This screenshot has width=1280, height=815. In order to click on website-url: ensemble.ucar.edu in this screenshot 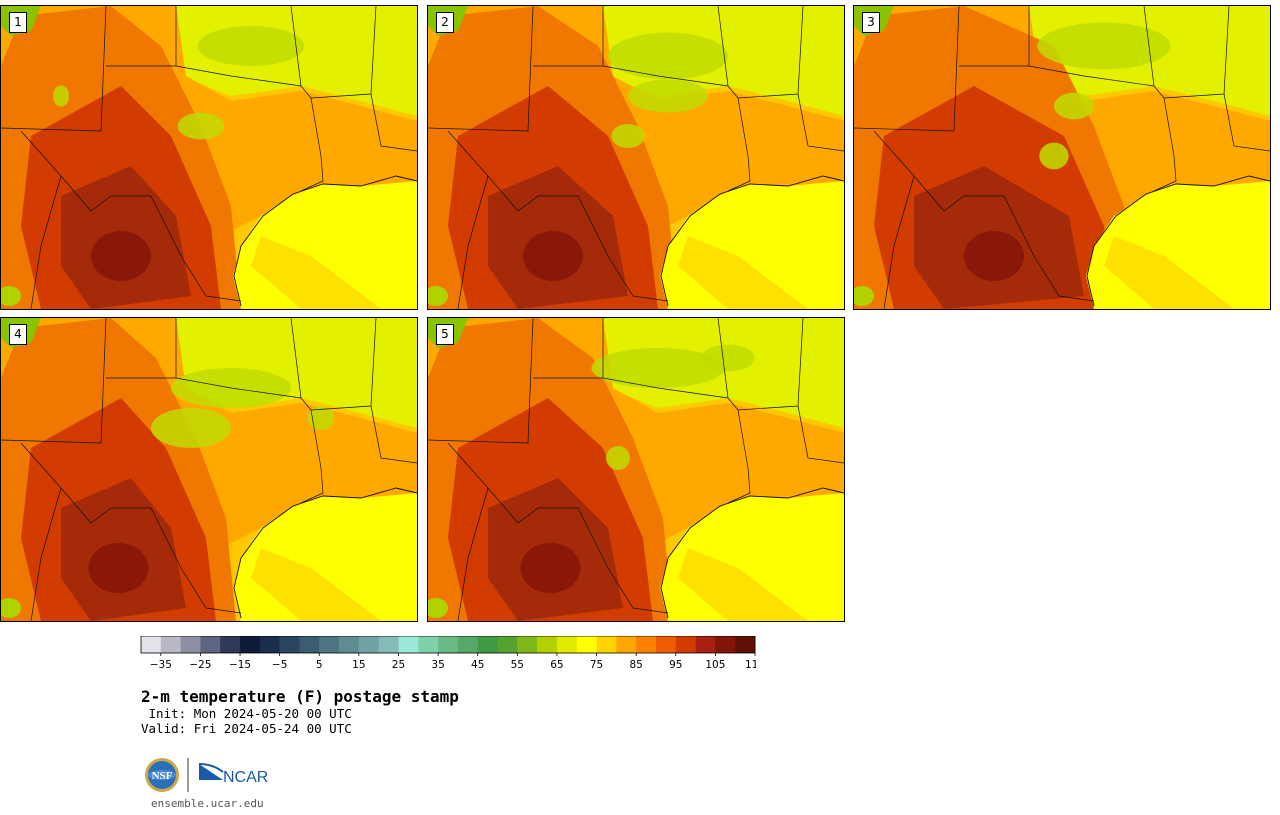, I will do `click(207, 803)`.